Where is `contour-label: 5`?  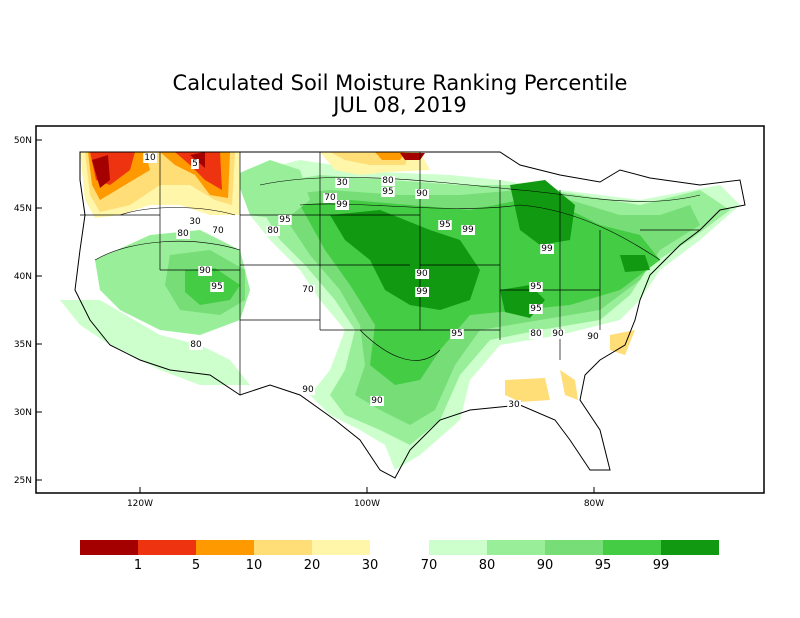 contour-label: 5 is located at coordinates (195, 164).